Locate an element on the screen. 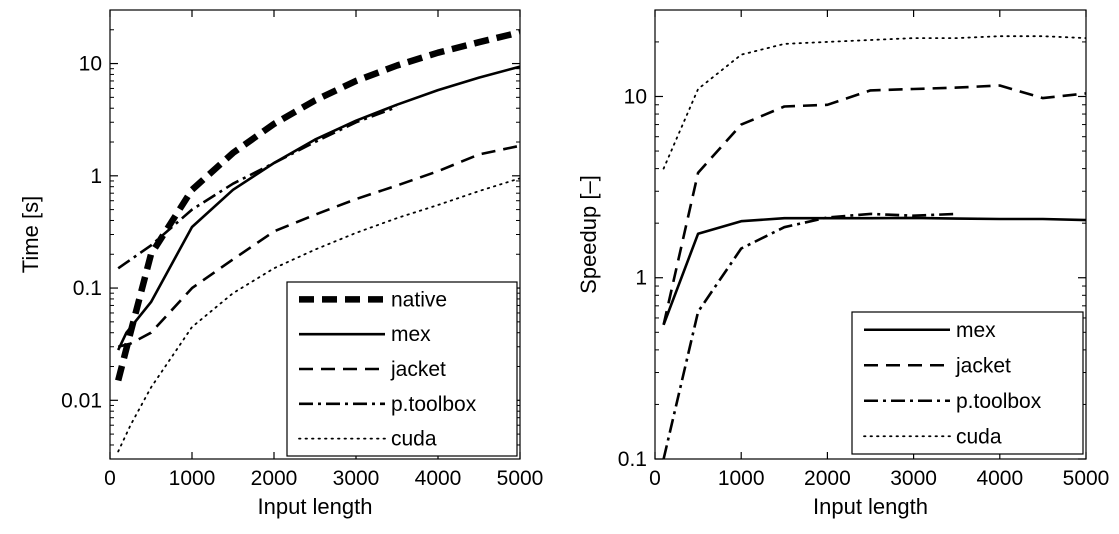 This screenshot has width=1119, height=534. series-line-mex is located at coordinates (874, 271).